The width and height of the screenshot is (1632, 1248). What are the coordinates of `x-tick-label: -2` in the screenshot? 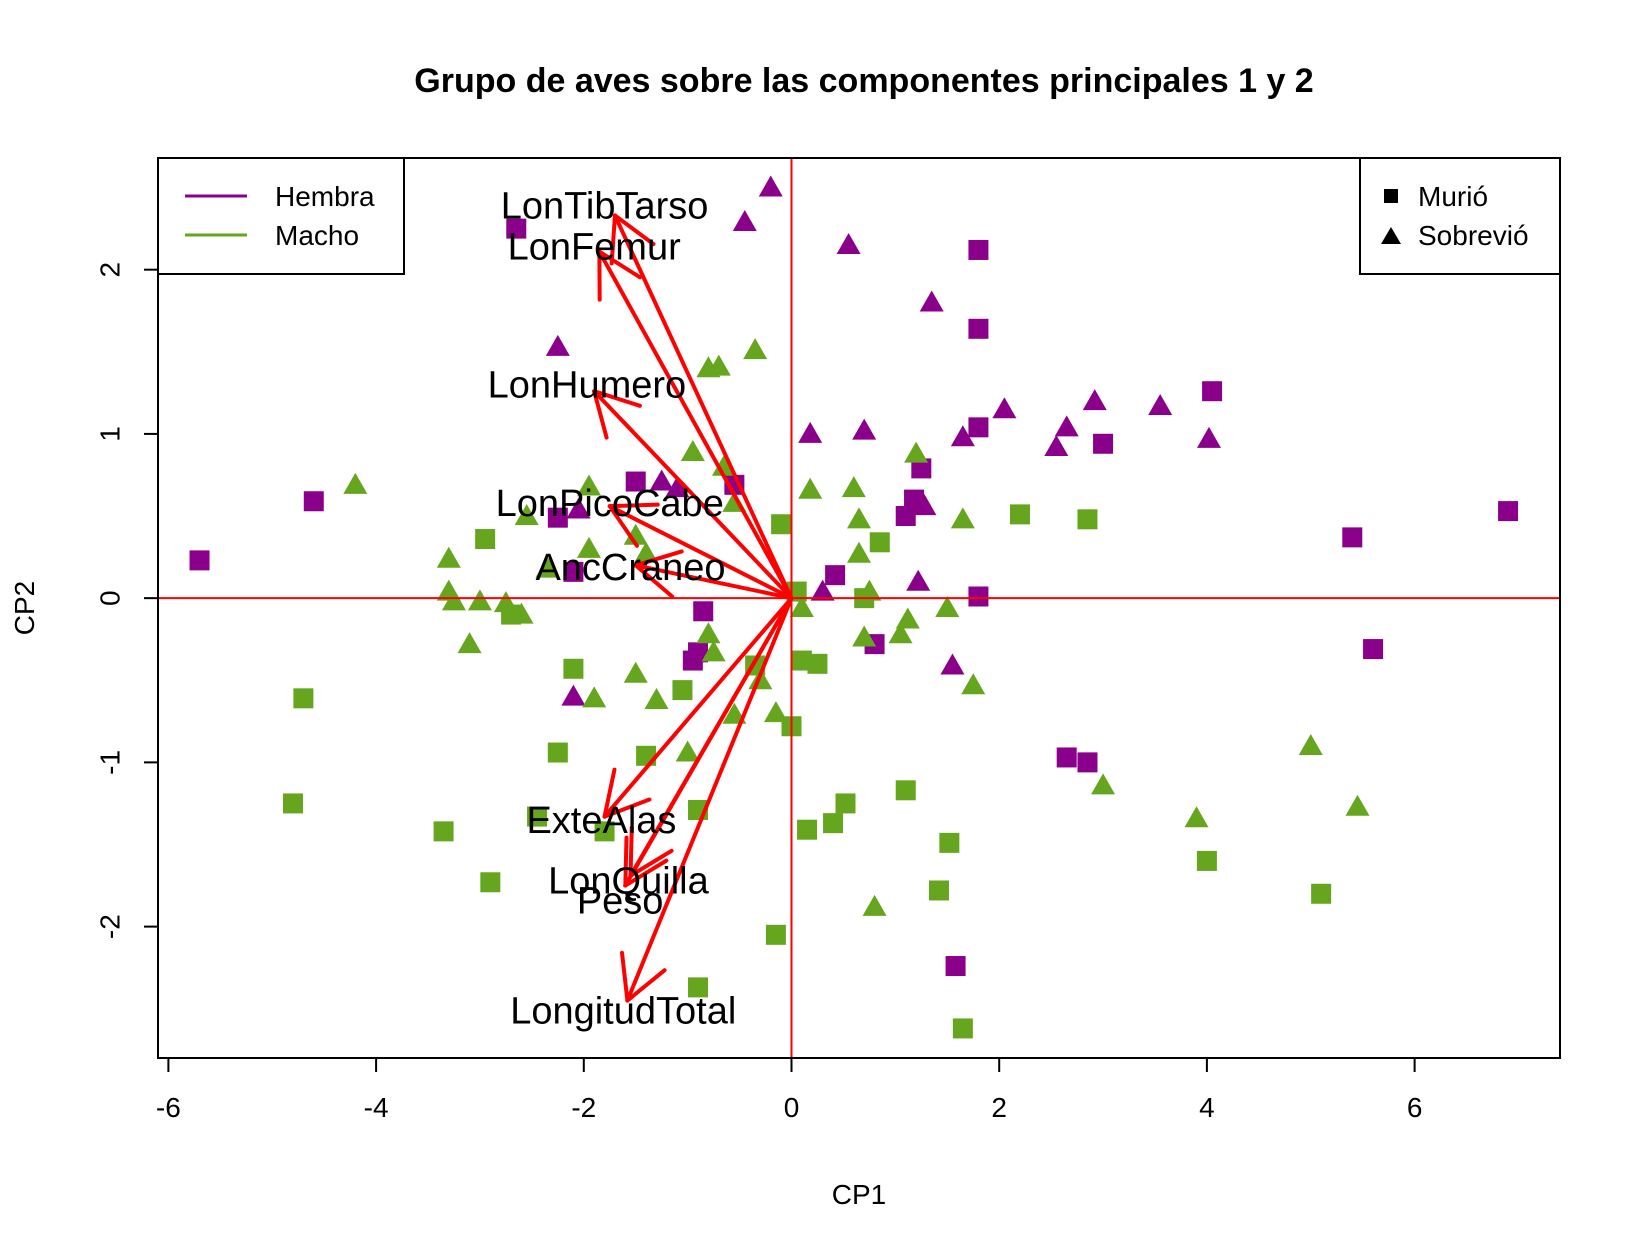 It's located at (583, 1107).